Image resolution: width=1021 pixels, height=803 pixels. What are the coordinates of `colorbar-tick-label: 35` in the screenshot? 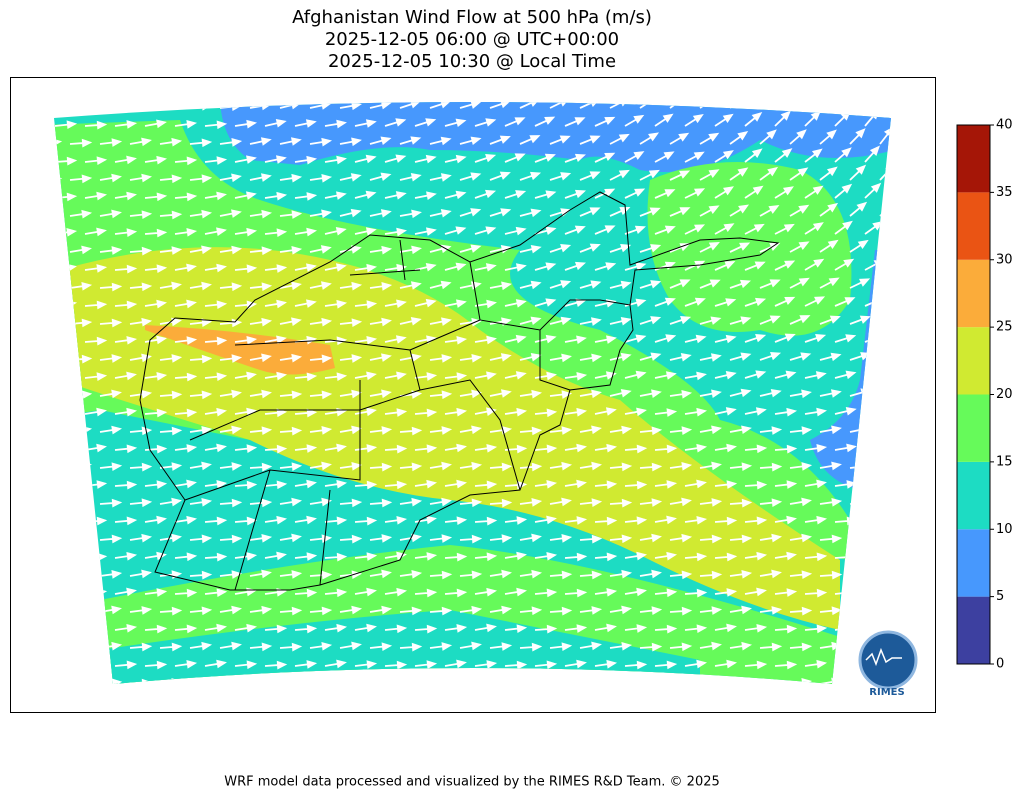 It's located at (1004, 192).